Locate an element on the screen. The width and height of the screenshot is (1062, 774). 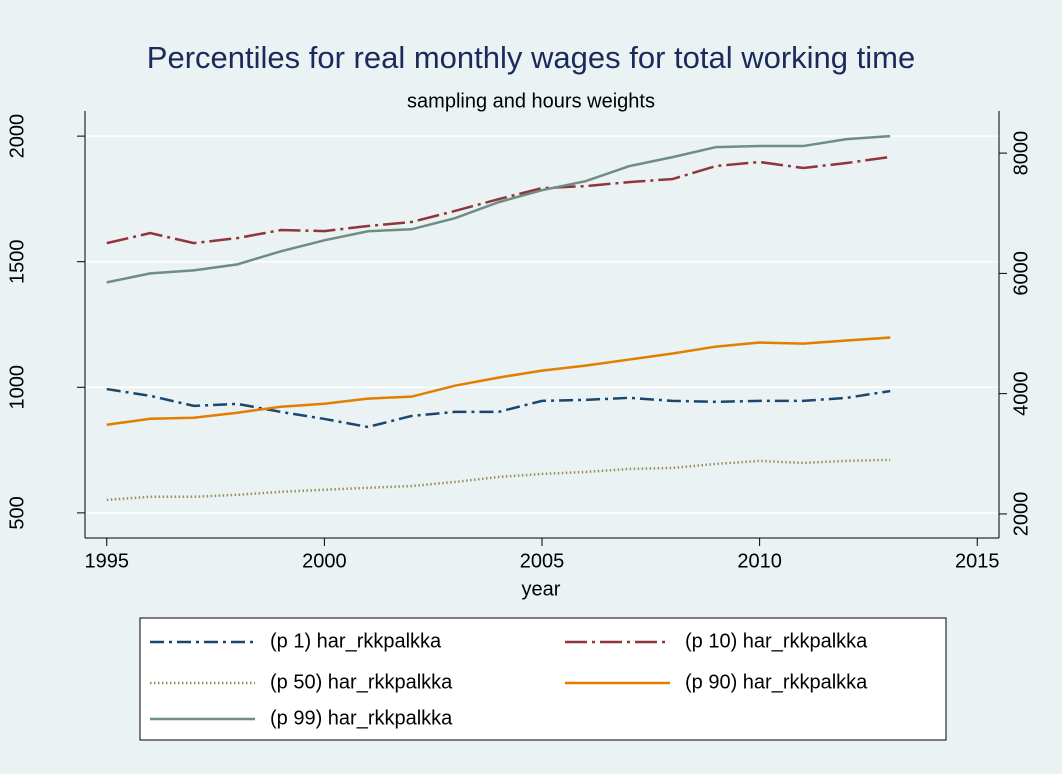
x-tick-label: 2015 is located at coordinates (977, 561).